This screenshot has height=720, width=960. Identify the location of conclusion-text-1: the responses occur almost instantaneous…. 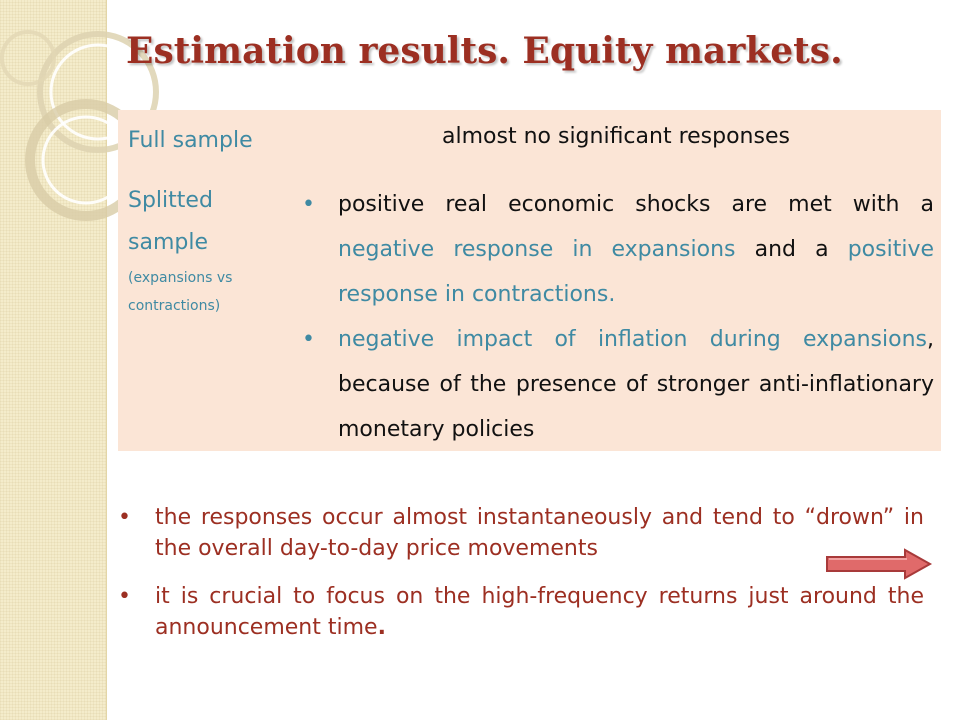
(539, 533).